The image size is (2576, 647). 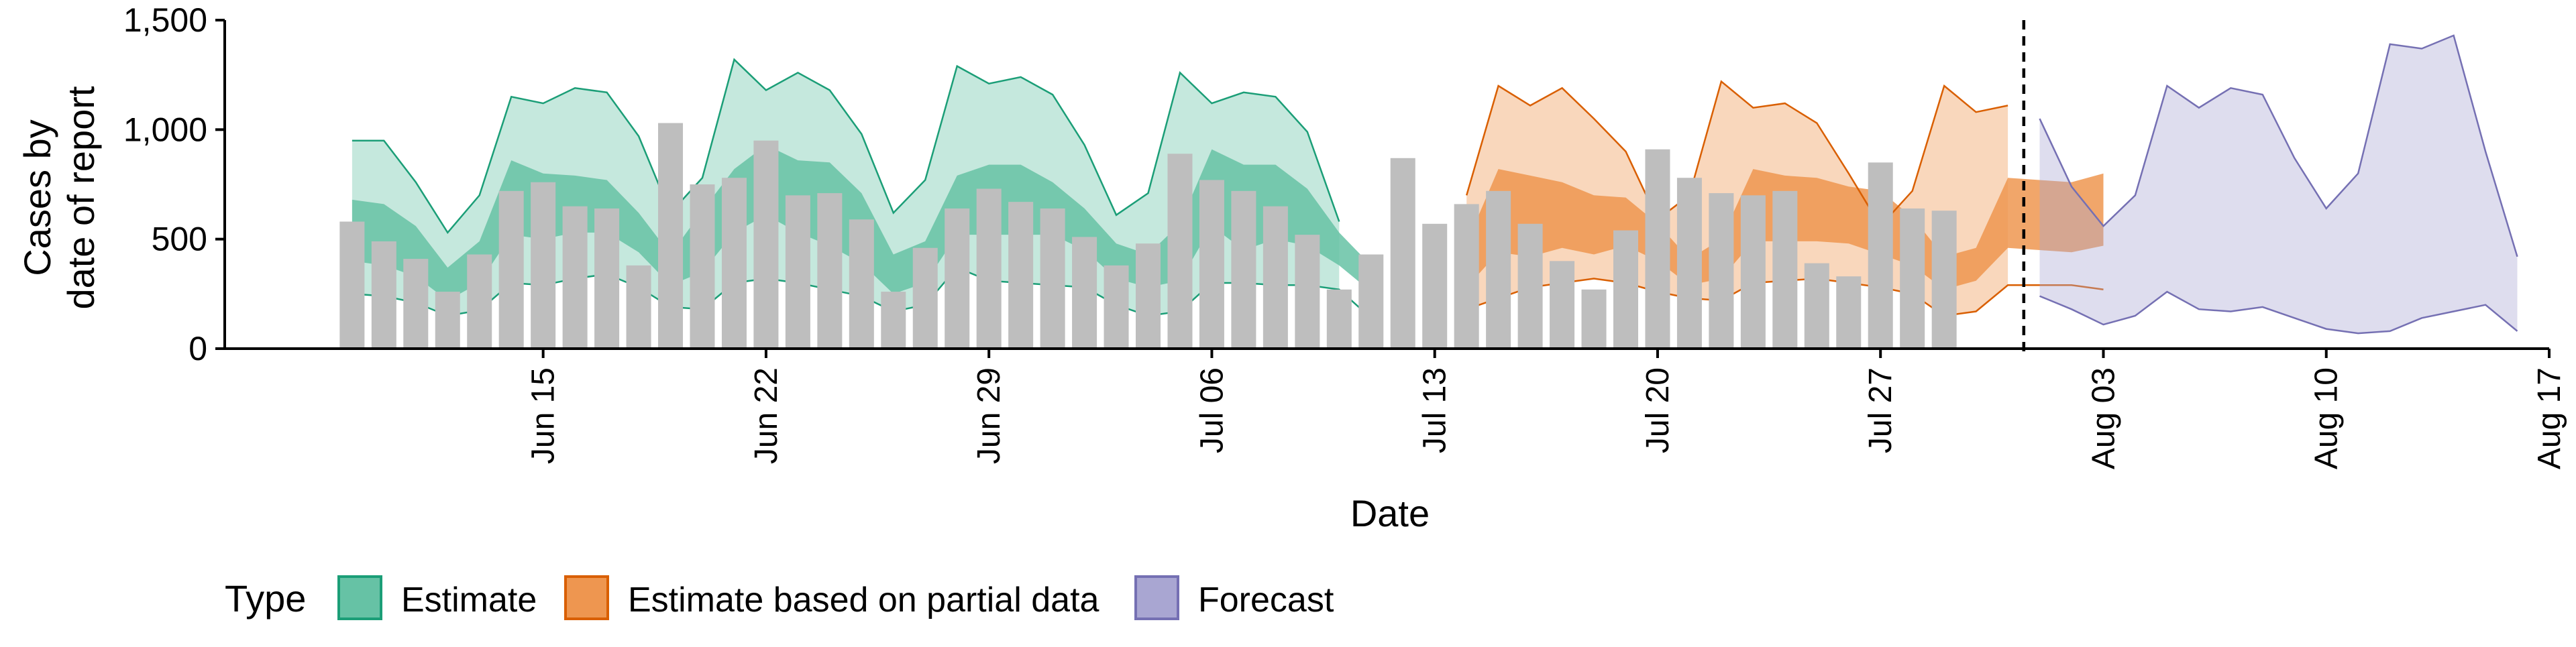 What do you see at coordinates (198, 348) in the screenshot?
I see `y-tick-label-1: 0` at bounding box center [198, 348].